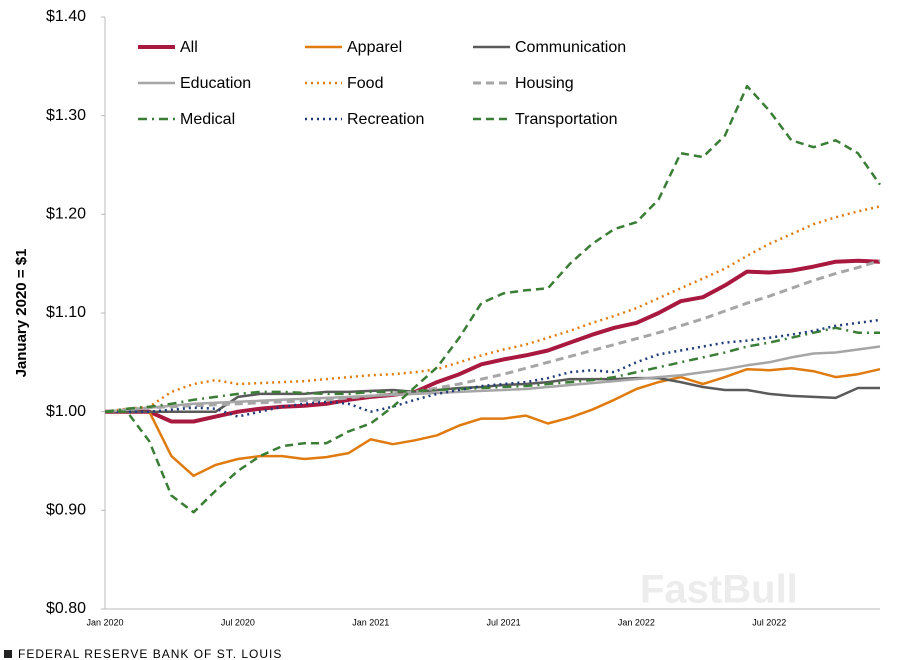 The height and width of the screenshot is (660, 909). What do you see at coordinates (150, 653) in the screenshot?
I see `source: FEDERAL RESERVE BANK OF ST. LOUIS` at bounding box center [150, 653].